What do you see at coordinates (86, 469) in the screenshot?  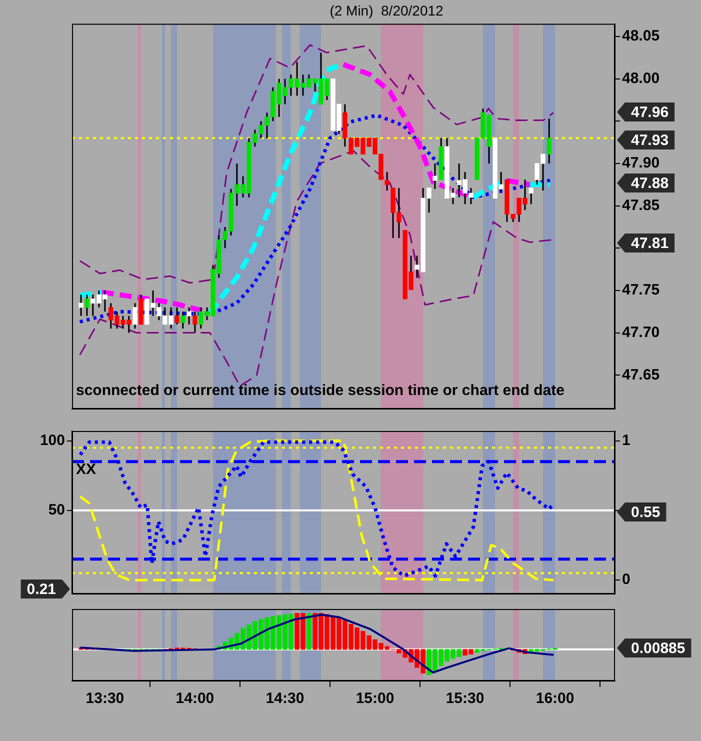 I see `annotation: XX` at bounding box center [86, 469].